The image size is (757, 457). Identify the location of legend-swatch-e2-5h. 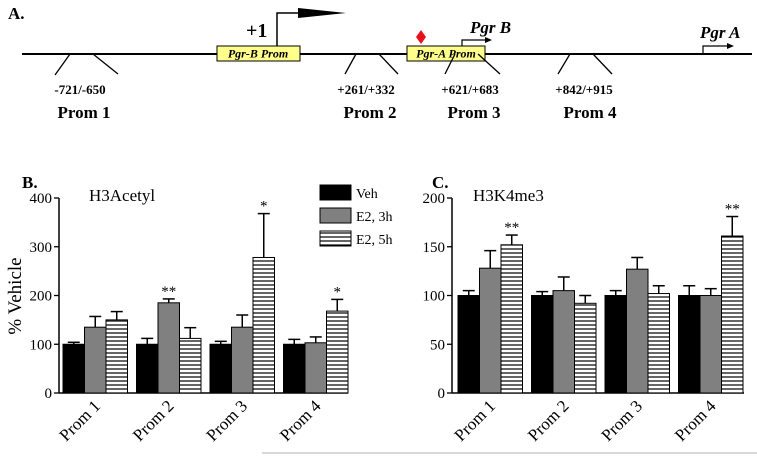
(335, 238).